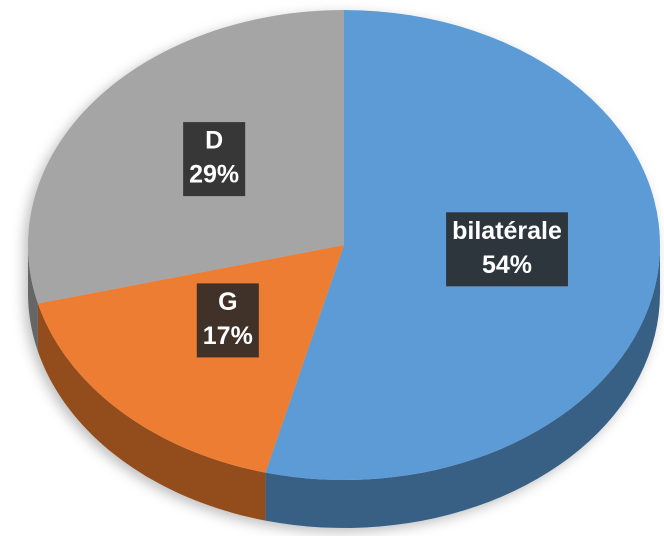 The width and height of the screenshot is (664, 536). What do you see at coordinates (214, 141) in the screenshot?
I see `category-label: D` at bounding box center [214, 141].